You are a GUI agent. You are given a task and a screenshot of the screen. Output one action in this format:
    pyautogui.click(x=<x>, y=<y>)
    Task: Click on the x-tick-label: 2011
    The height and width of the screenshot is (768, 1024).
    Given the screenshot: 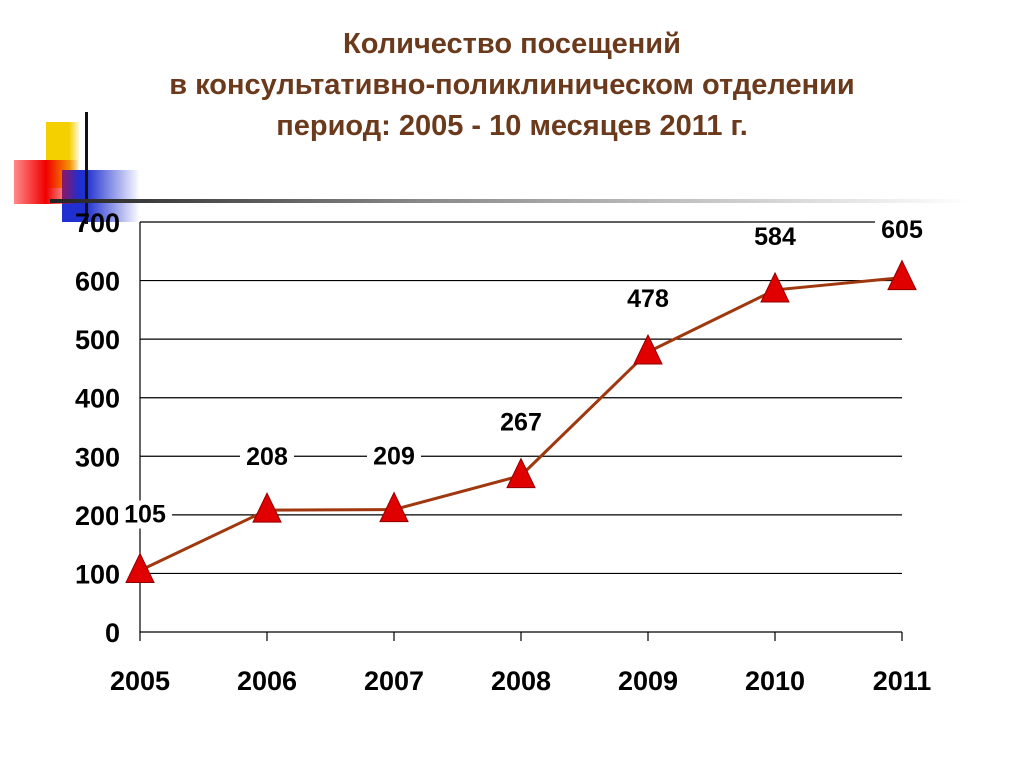 What is the action you would take?
    pyautogui.click(x=902, y=681)
    